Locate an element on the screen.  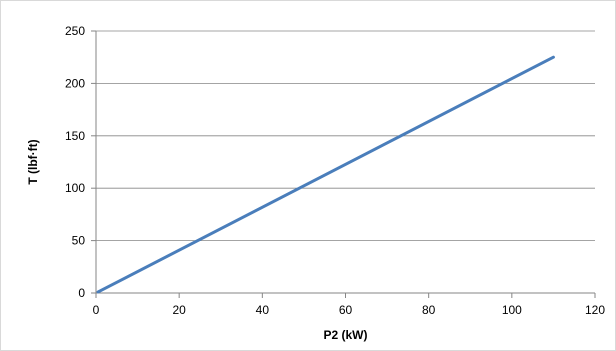
x-tick-label-80: 80 is located at coordinates (429, 310).